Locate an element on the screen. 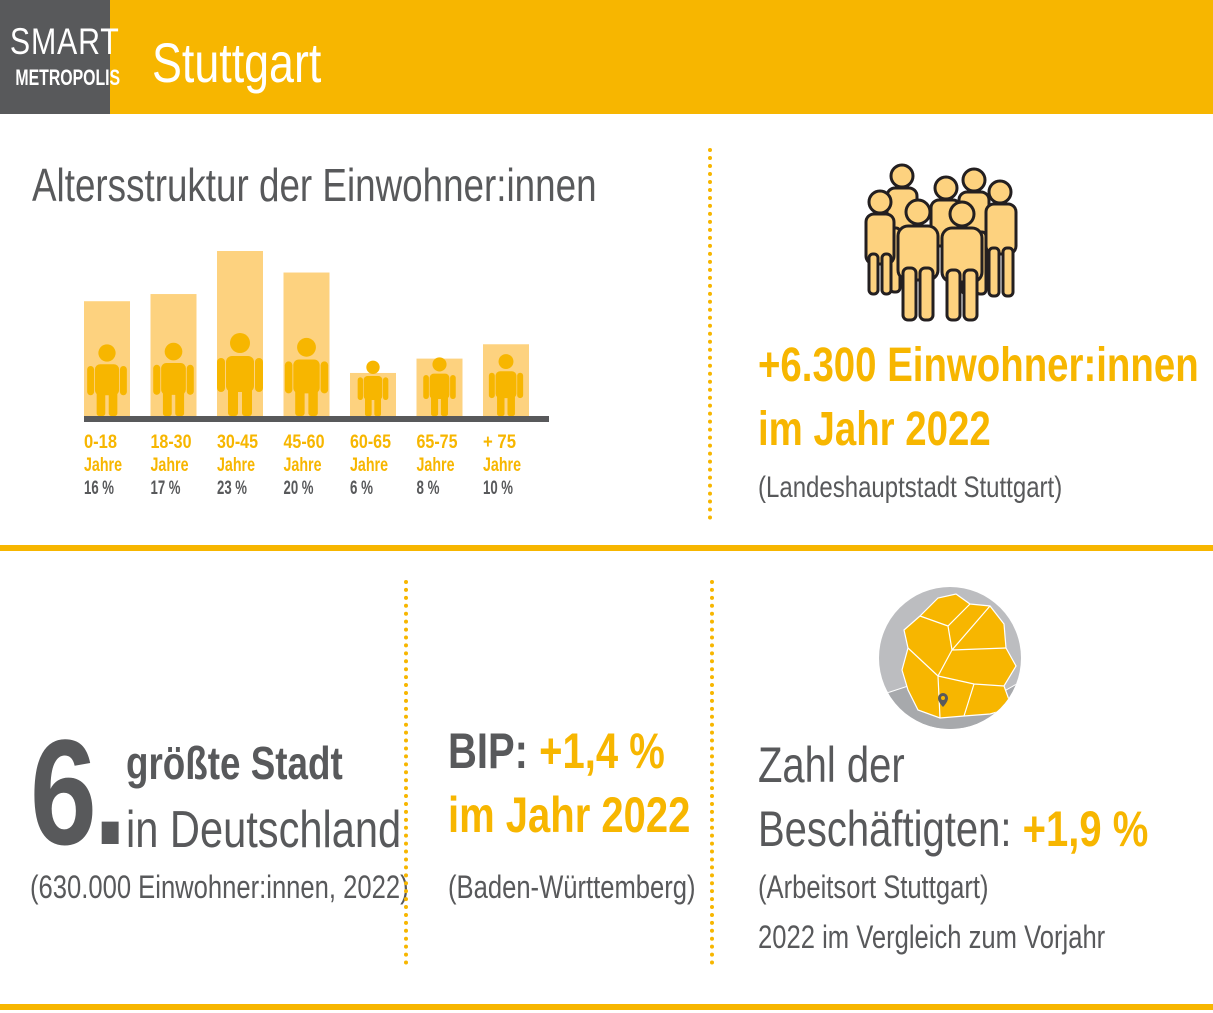 This screenshot has height=1013, width=1213. divider-bottom-left is located at coordinates (406, 772).